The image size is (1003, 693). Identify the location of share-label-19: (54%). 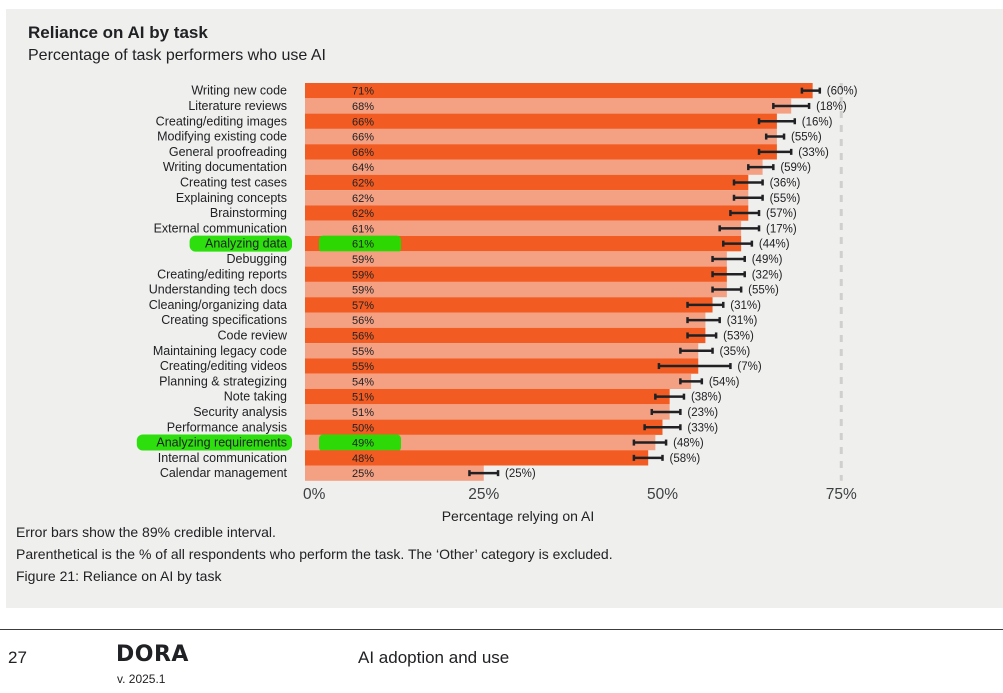
(724, 382).